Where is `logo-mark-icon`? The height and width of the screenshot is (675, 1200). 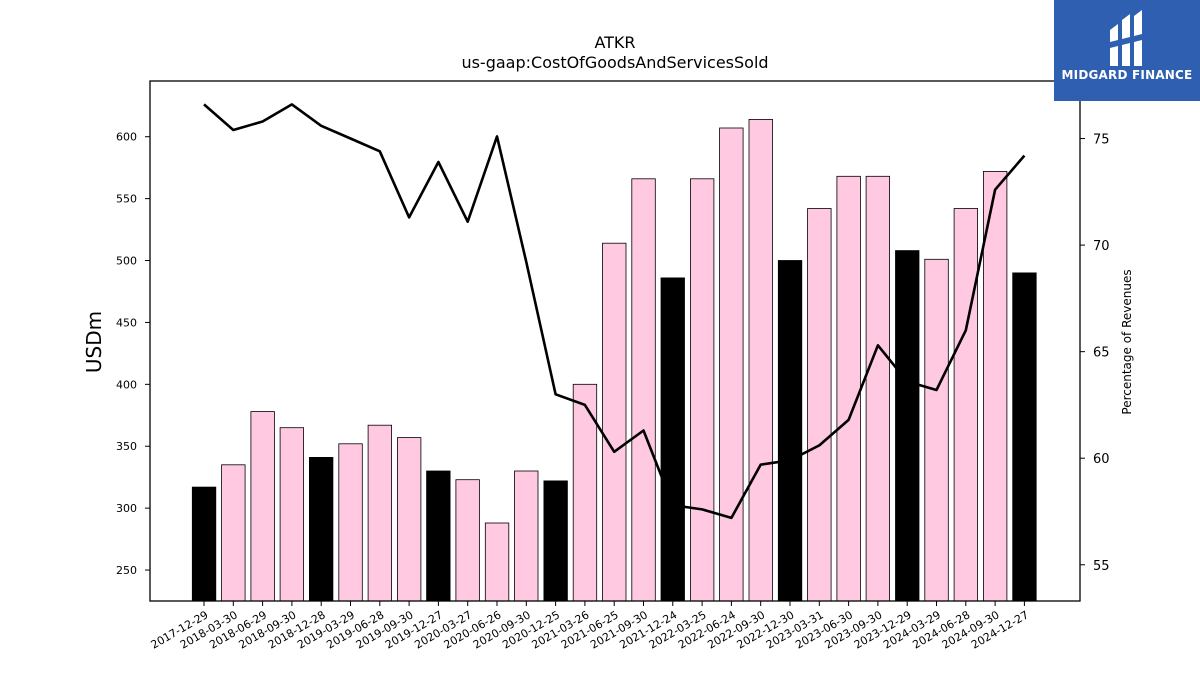
logo-mark-icon is located at coordinates (1126, 38).